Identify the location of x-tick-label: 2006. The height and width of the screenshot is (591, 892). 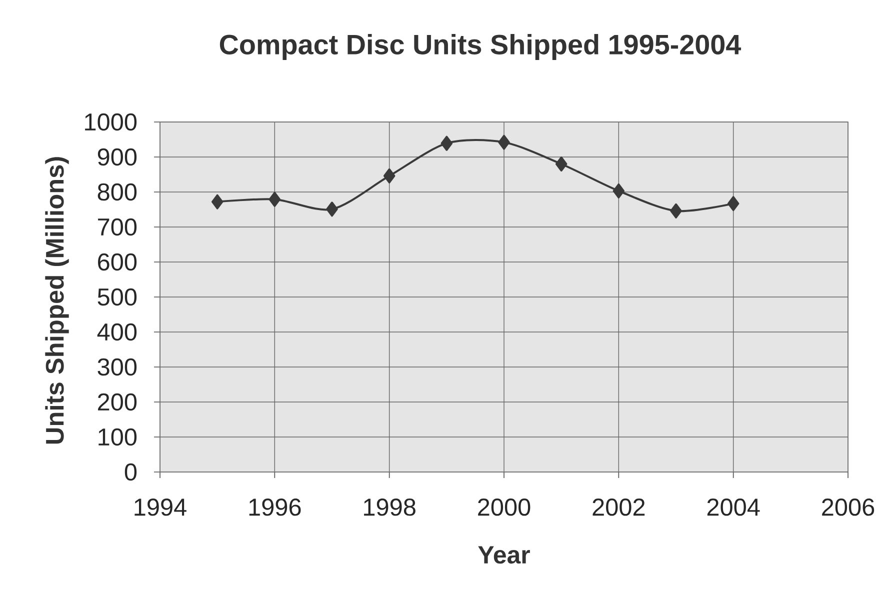
(848, 507).